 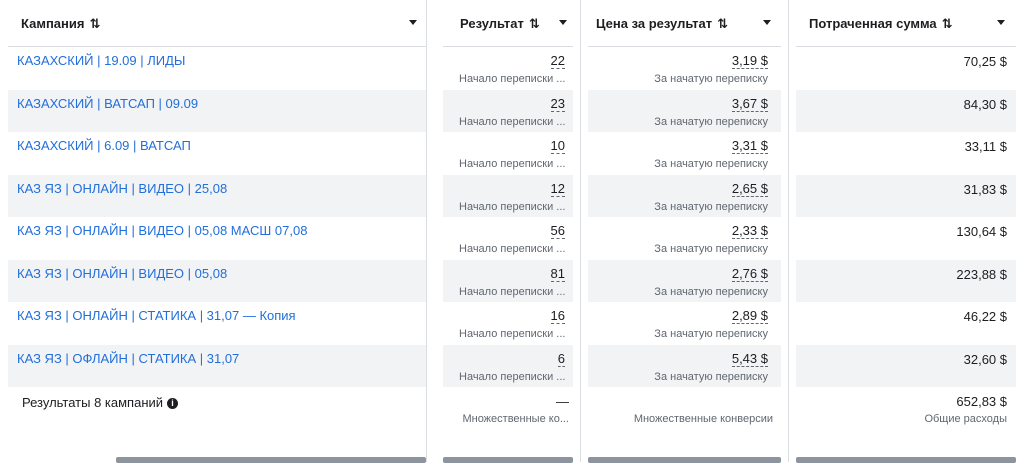 I want to click on result-value: 56, so click(x=557, y=231).